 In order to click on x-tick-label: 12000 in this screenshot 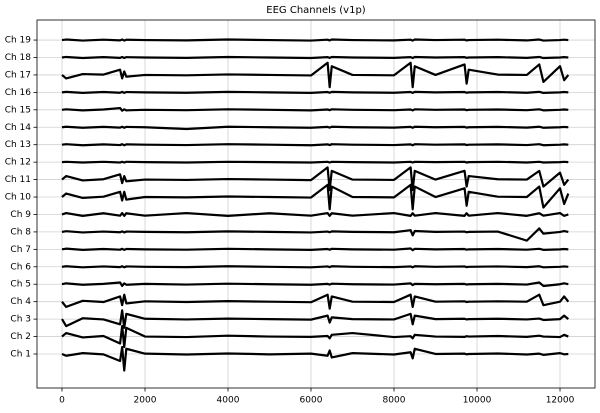, I will do `click(560, 401)`.